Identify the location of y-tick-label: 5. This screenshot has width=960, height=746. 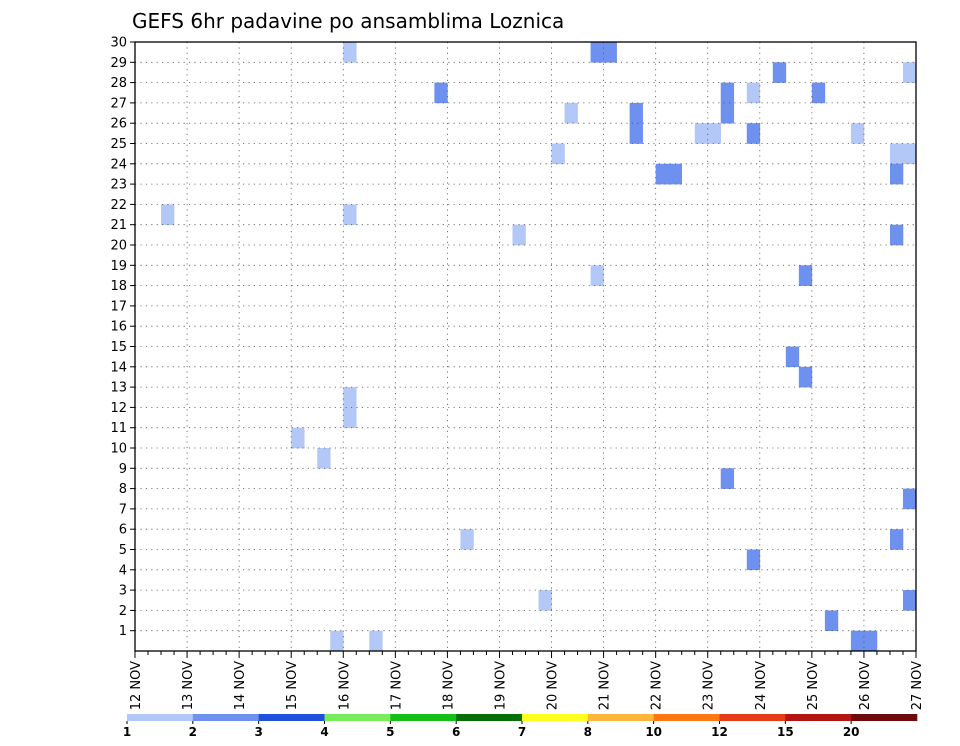
(123, 550).